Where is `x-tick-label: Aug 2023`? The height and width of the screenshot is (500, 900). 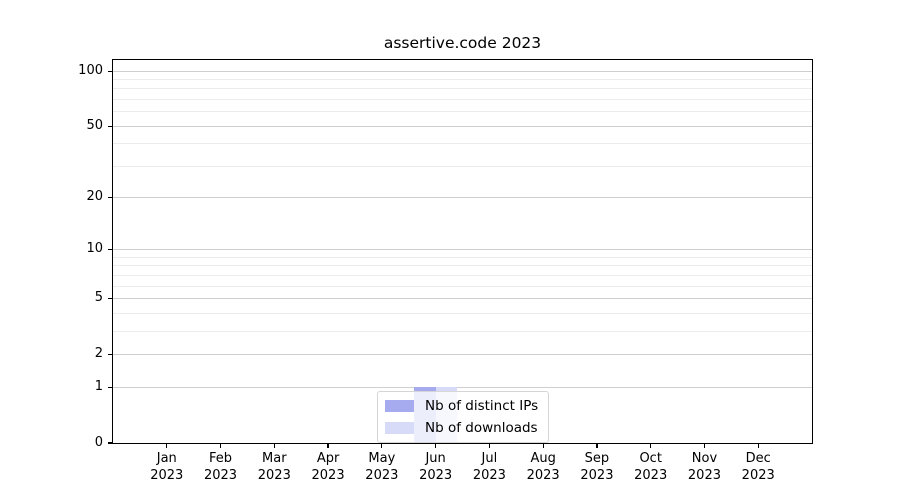
x-tick-label: Aug 2023 is located at coordinates (543, 467).